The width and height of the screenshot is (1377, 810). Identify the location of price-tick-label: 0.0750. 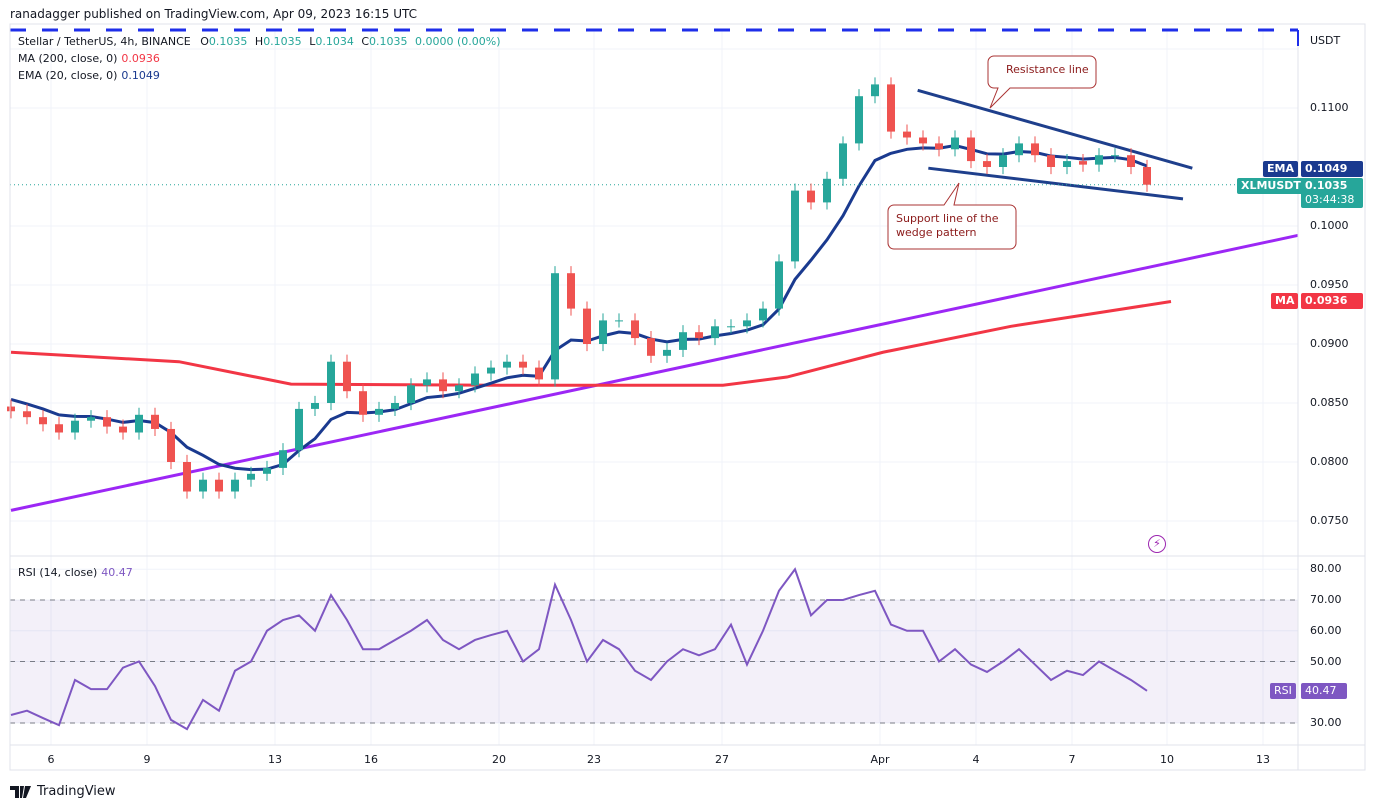
(1329, 520).